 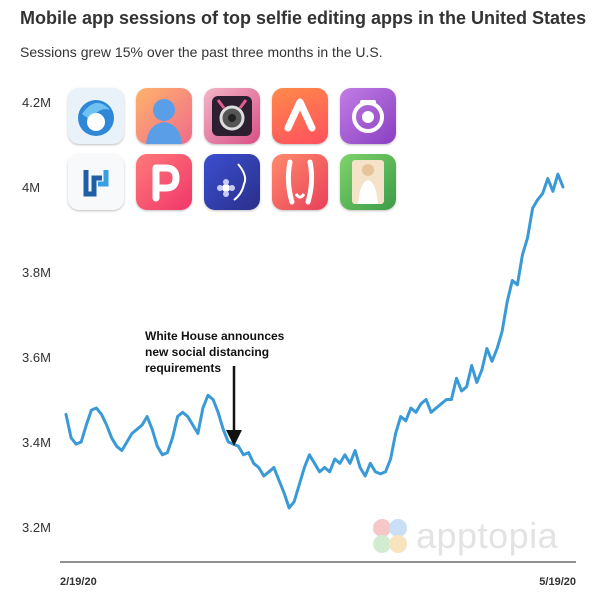 What do you see at coordinates (36, 315) in the screenshot?
I see `y-axis-ticks: 3.2M 3.4M 3.6M 3.8M 4M 4.2M` at bounding box center [36, 315].